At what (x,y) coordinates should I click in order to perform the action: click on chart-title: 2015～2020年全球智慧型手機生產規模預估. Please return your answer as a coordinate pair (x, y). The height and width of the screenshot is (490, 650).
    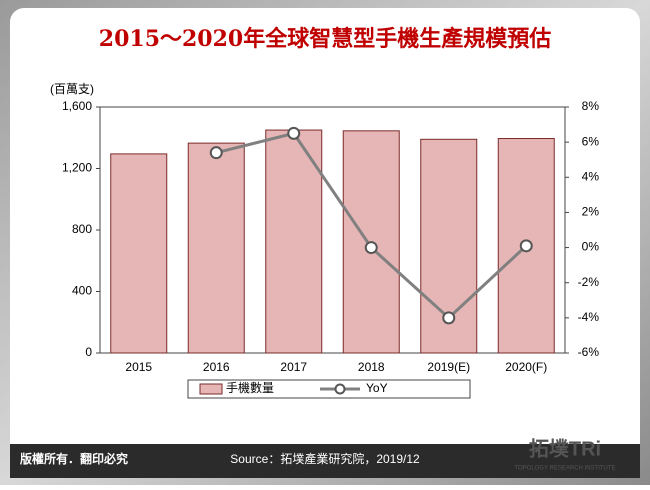
    Looking at the image, I should click on (325, 39).